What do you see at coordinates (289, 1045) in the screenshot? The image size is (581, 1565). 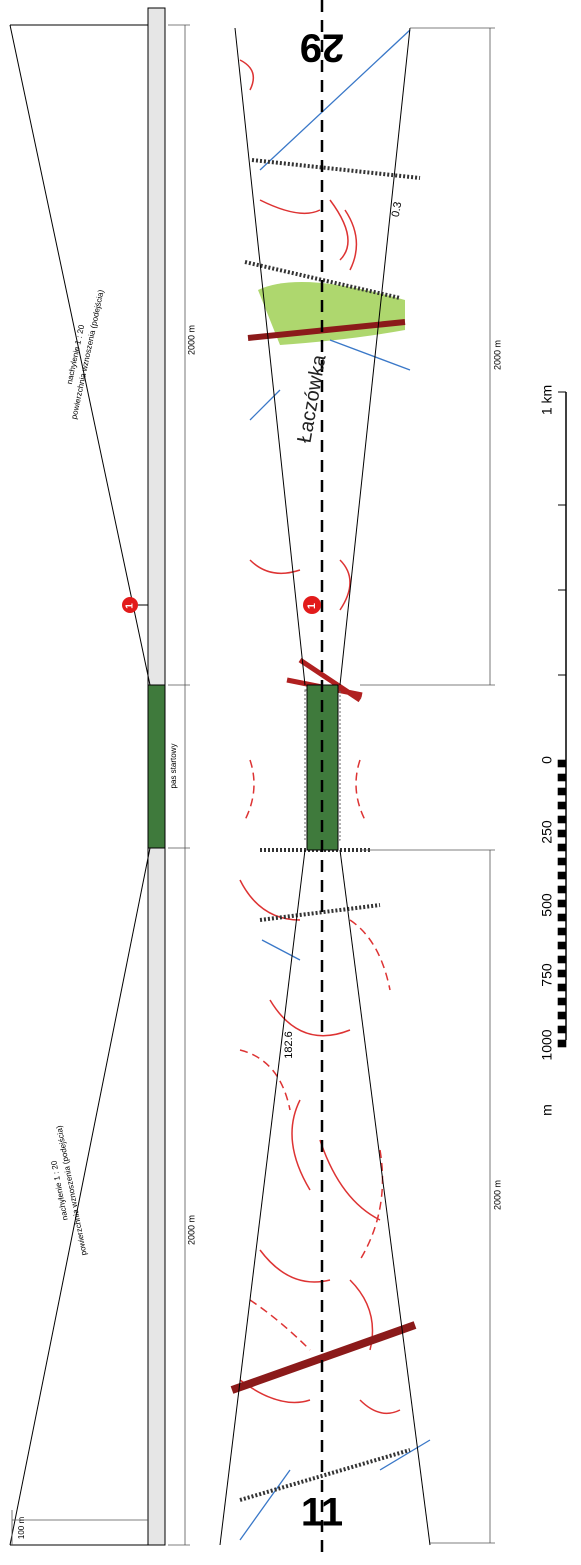 I see `spot-height: 182.6` at bounding box center [289, 1045].